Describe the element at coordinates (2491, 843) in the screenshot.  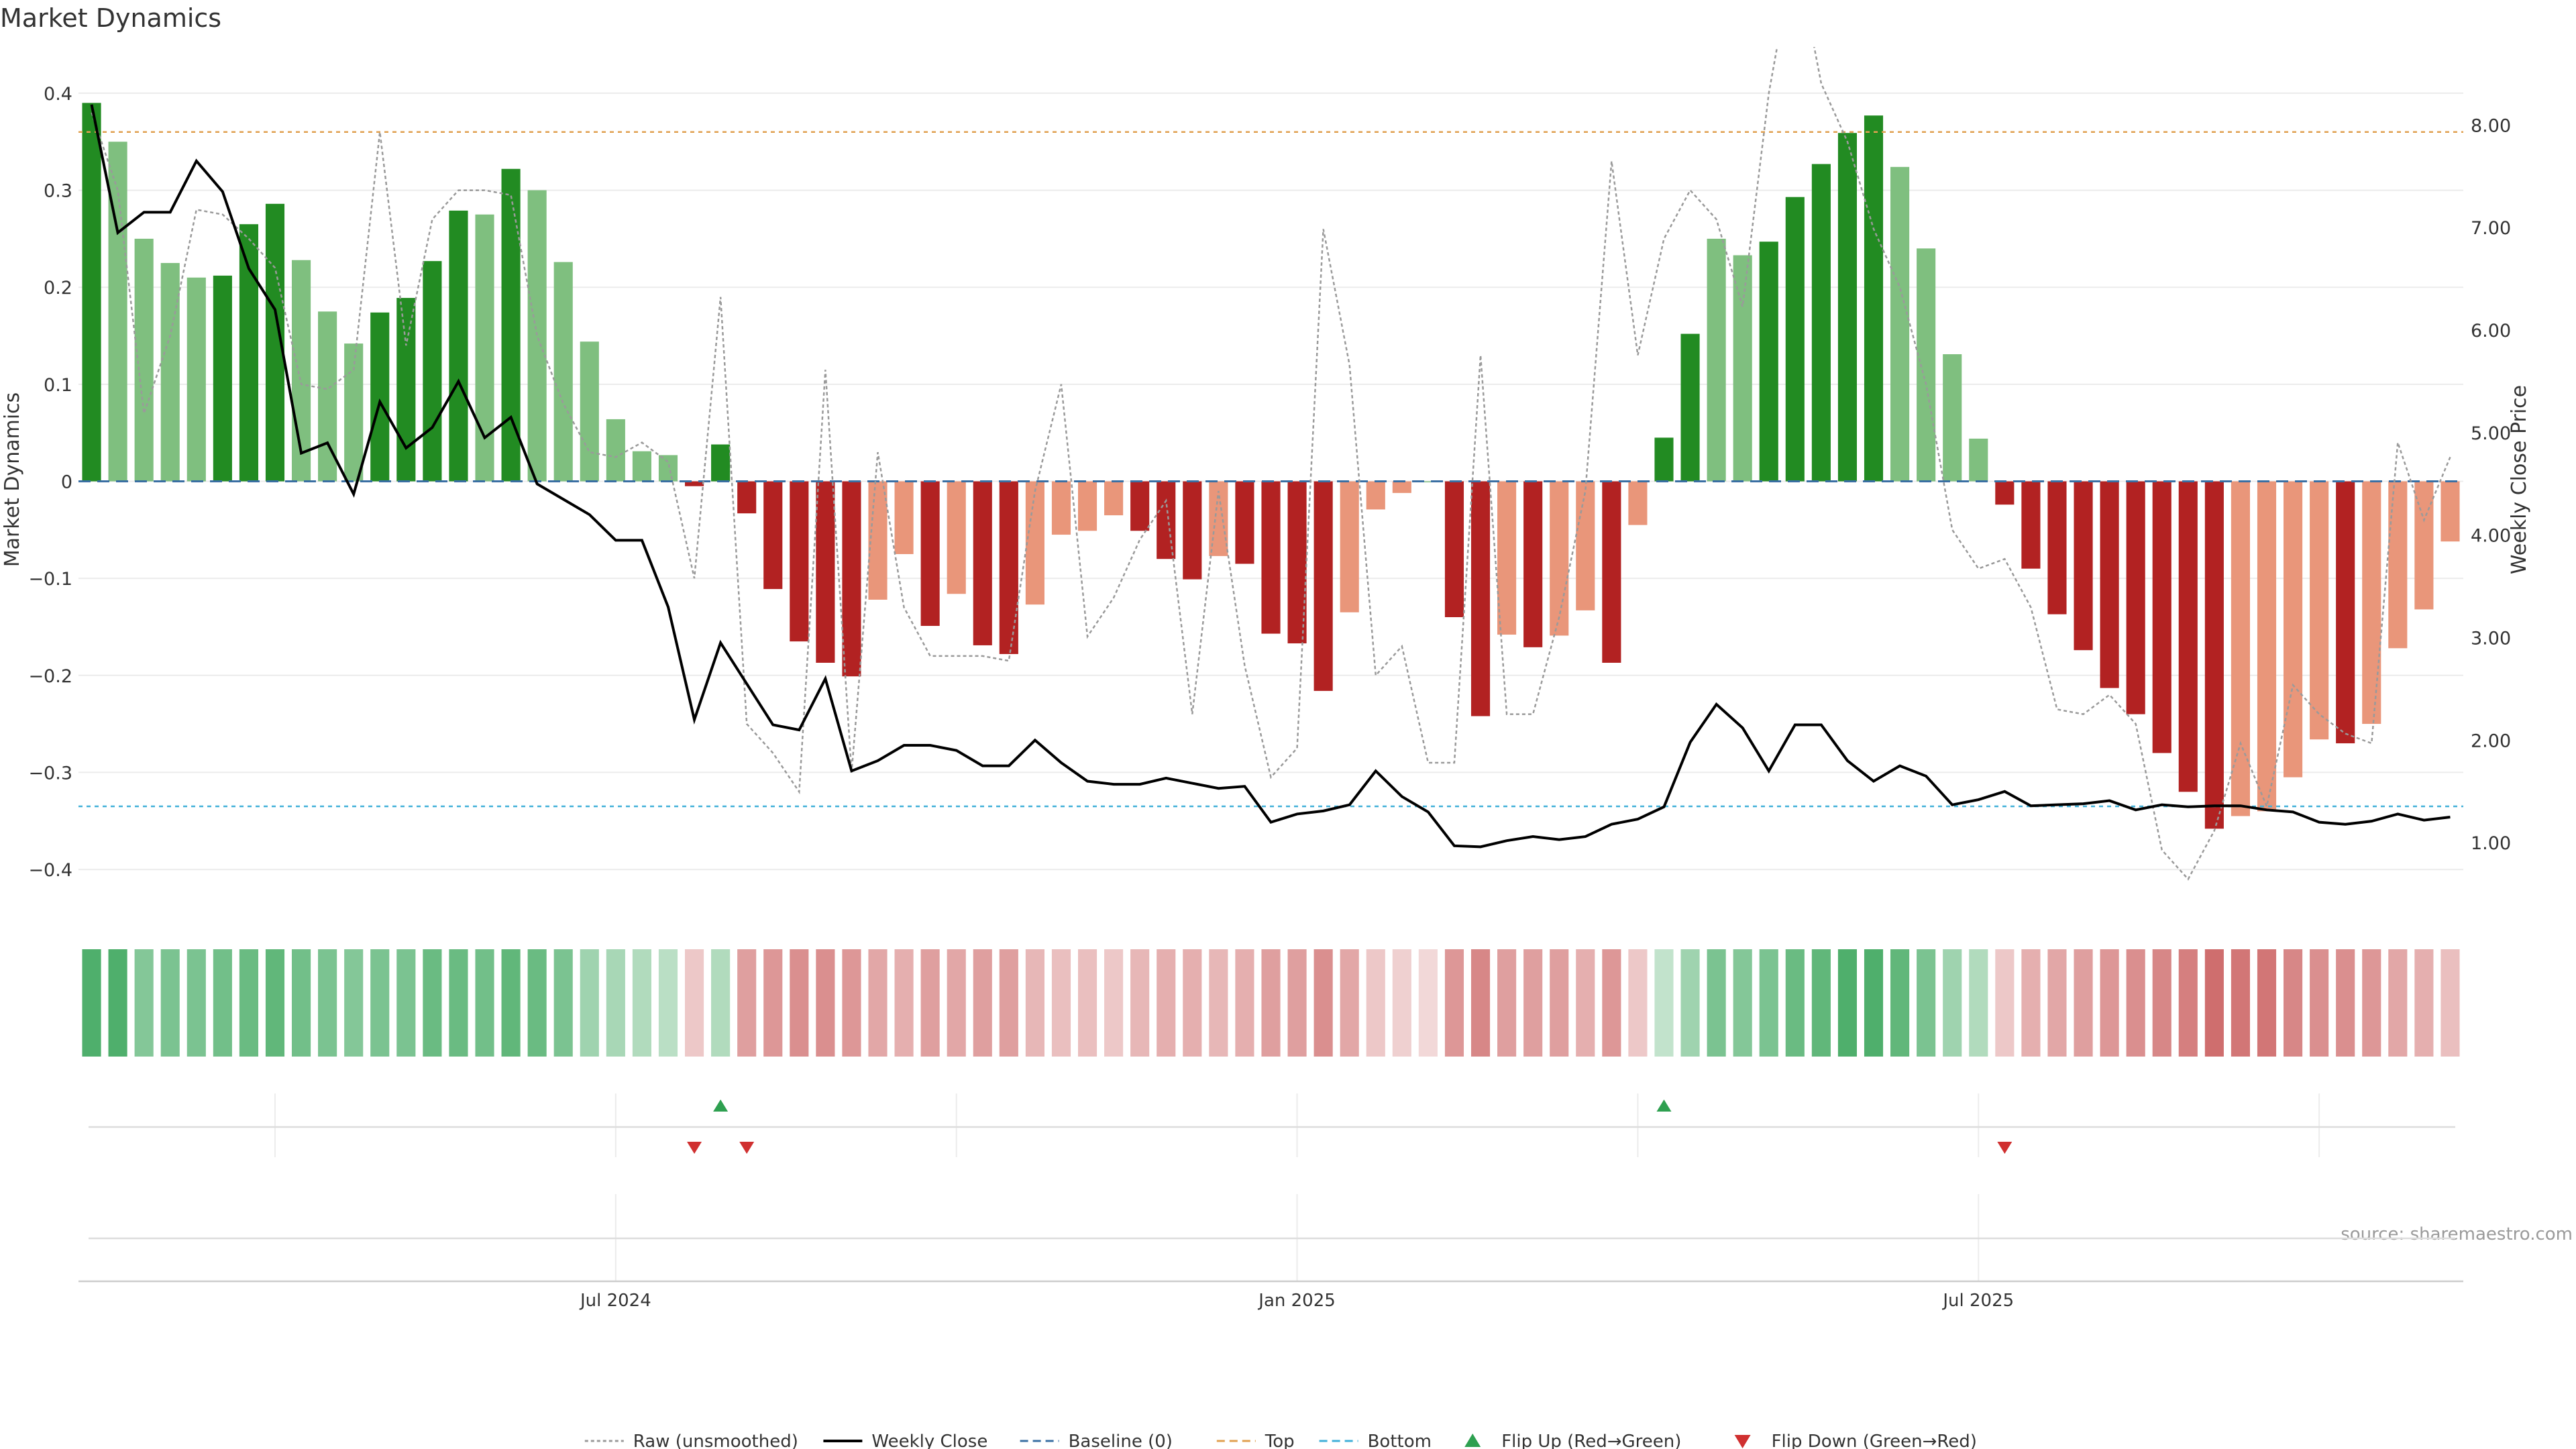
I see `y2-tick-label: 1.00` at that location.